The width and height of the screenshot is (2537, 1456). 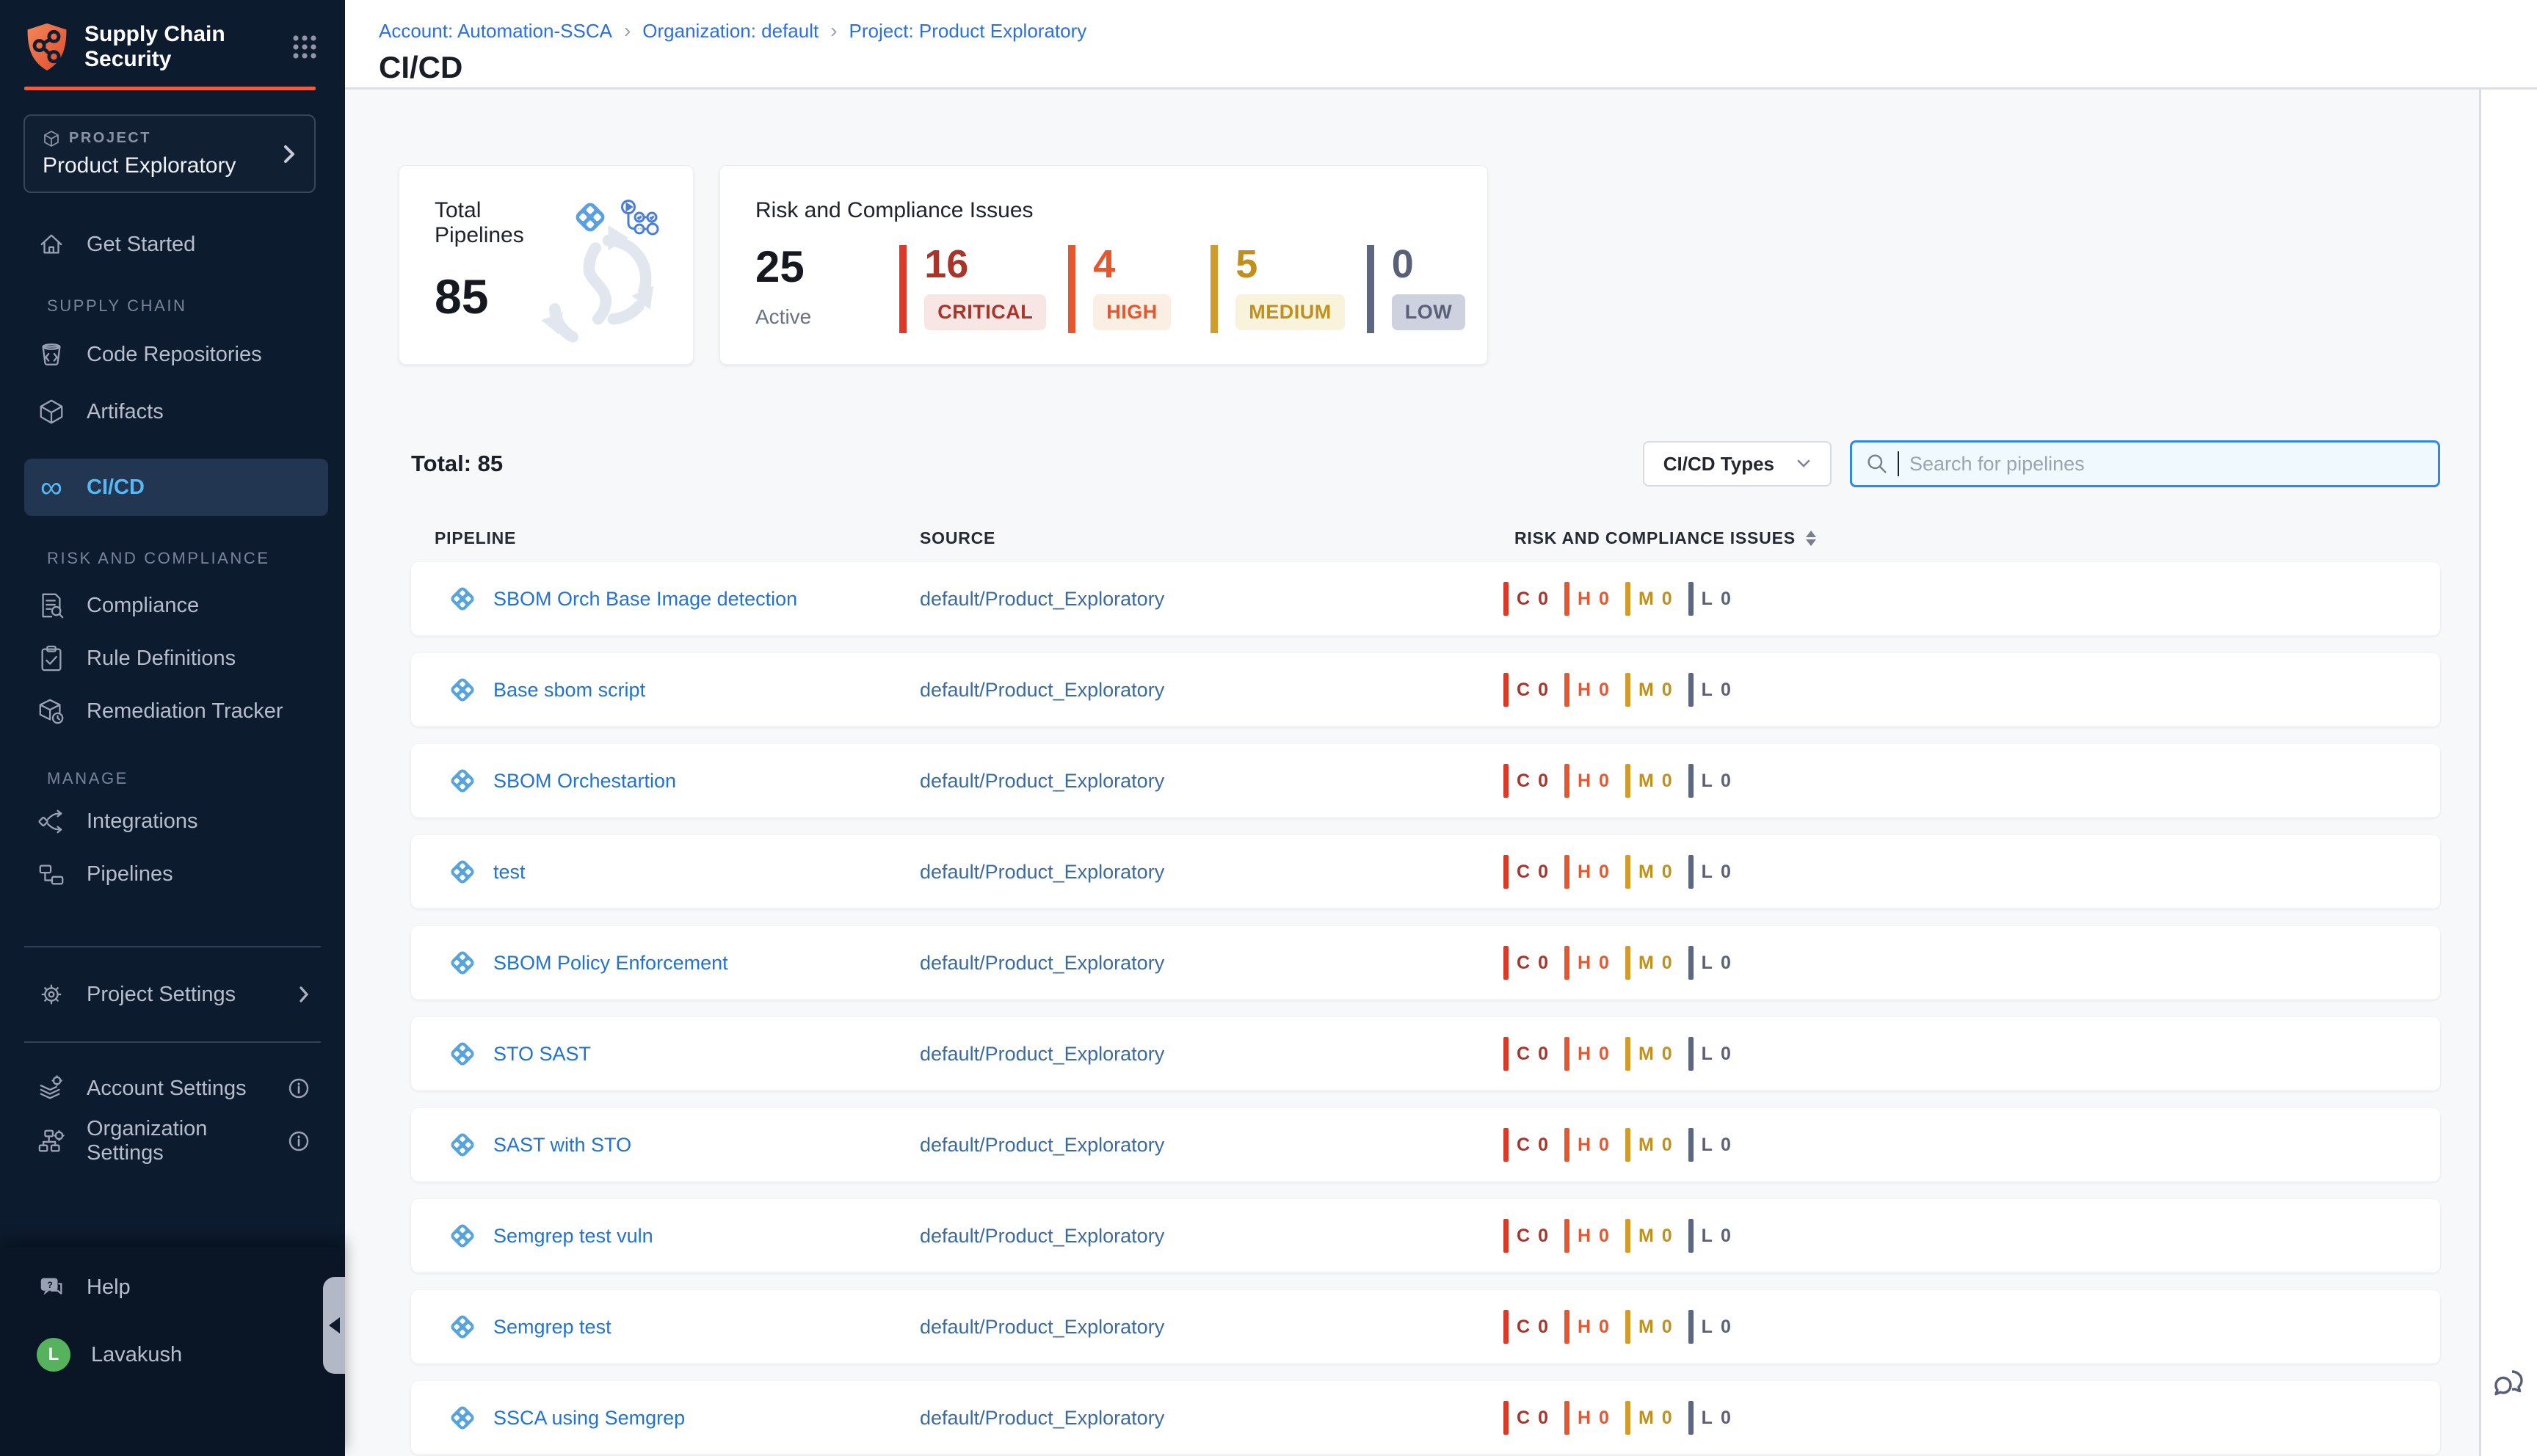 What do you see at coordinates (542, 1053) in the screenshot?
I see `pipeline-name-link: STO SAST` at bounding box center [542, 1053].